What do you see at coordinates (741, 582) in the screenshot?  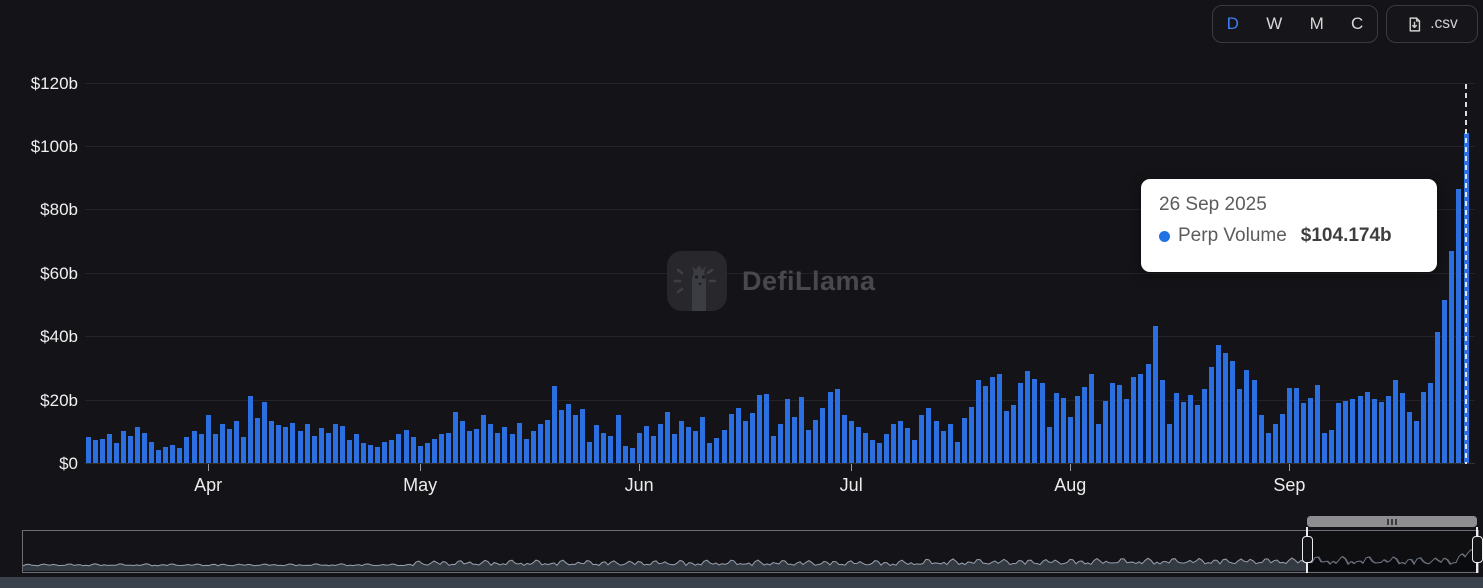 I see `bottom-scrollbar` at bounding box center [741, 582].